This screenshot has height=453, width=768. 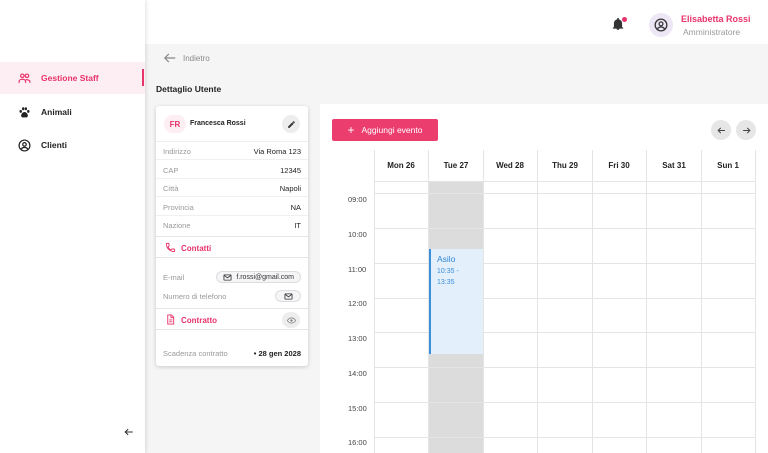 What do you see at coordinates (177, 225) in the screenshot?
I see `row-label: Nazione` at bounding box center [177, 225].